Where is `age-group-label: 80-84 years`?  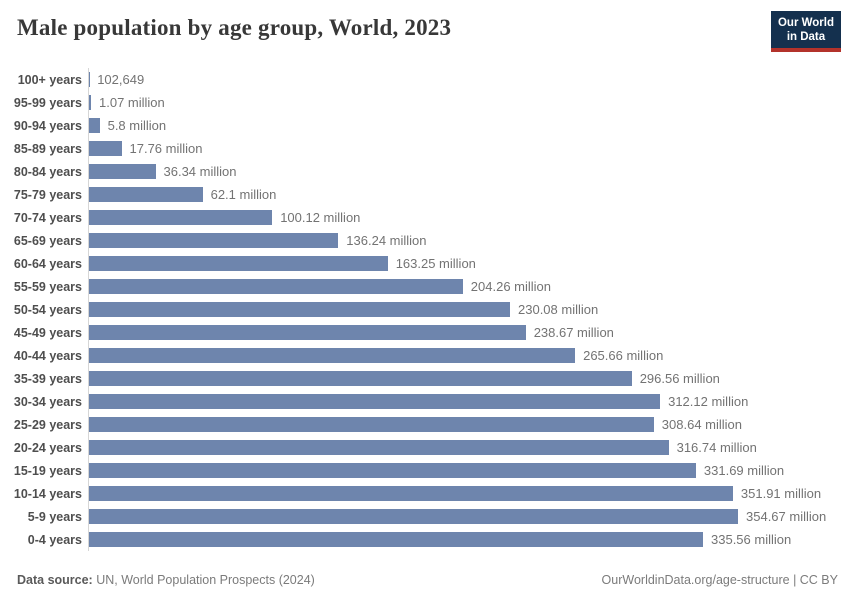
age-group-label: 80-84 years is located at coordinates (47, 171).